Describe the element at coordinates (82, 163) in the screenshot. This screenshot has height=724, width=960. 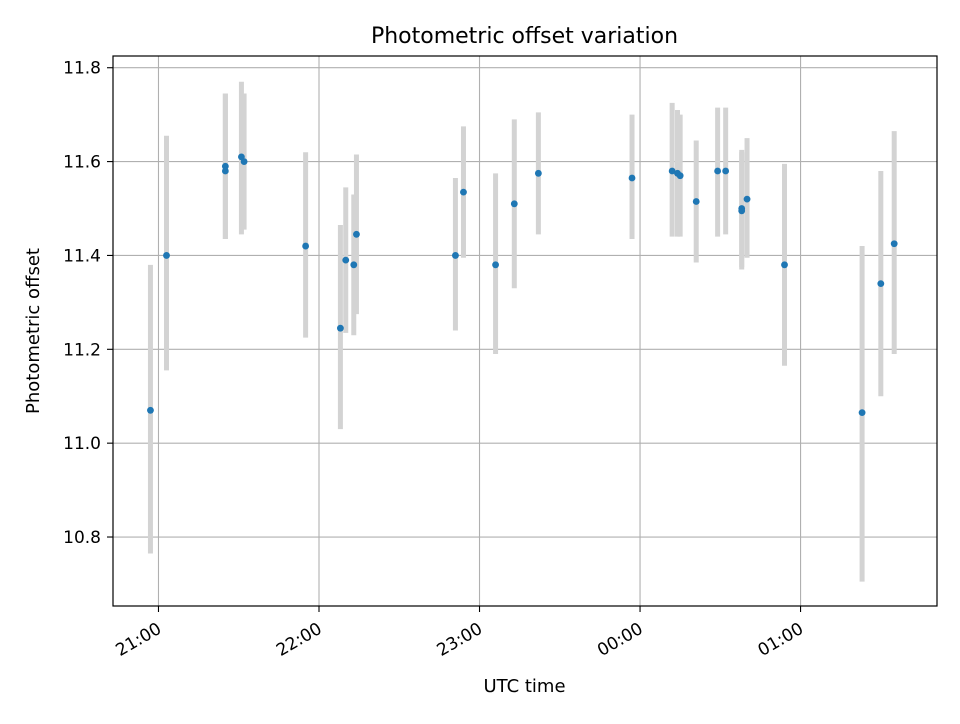
I see `y-tick-label: 11.6` at that location.